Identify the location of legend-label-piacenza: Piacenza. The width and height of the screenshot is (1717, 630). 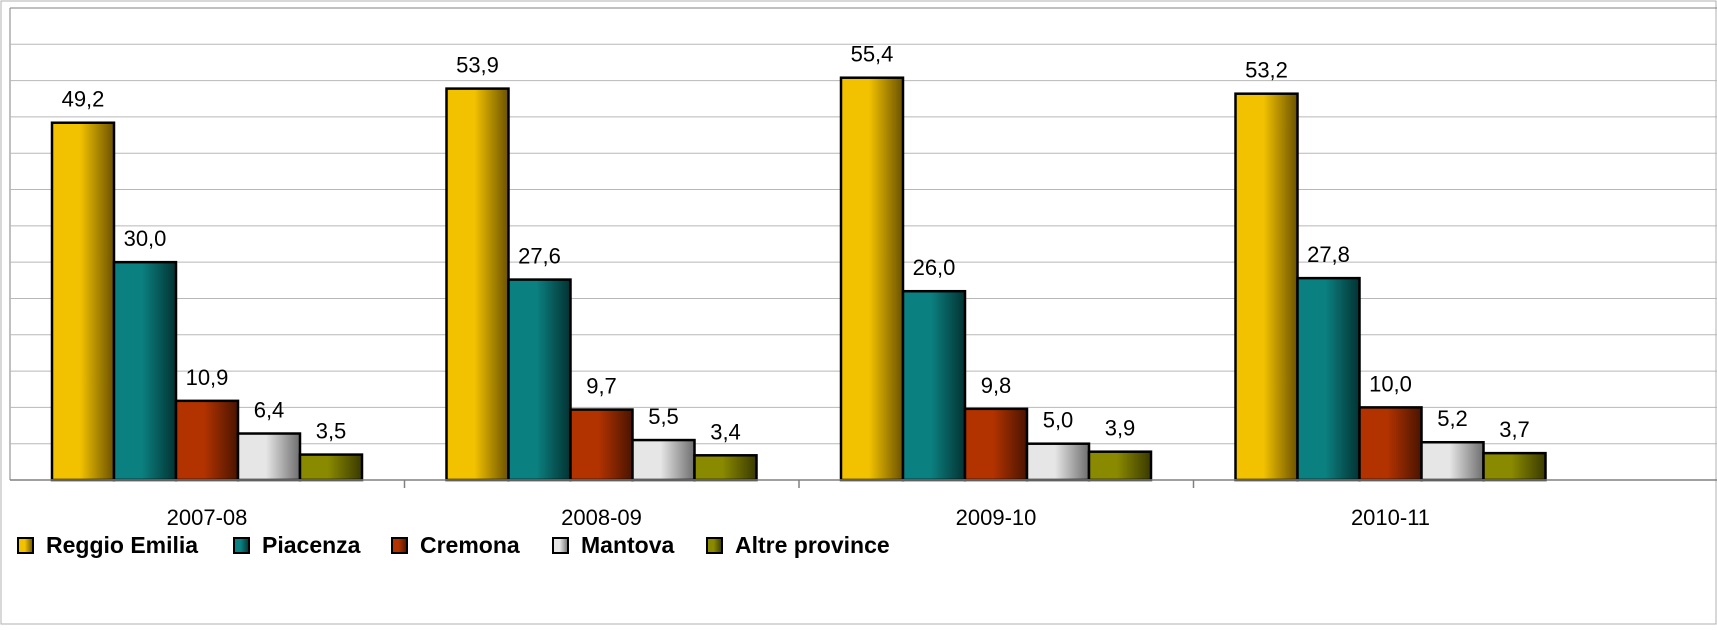
(311, 545).